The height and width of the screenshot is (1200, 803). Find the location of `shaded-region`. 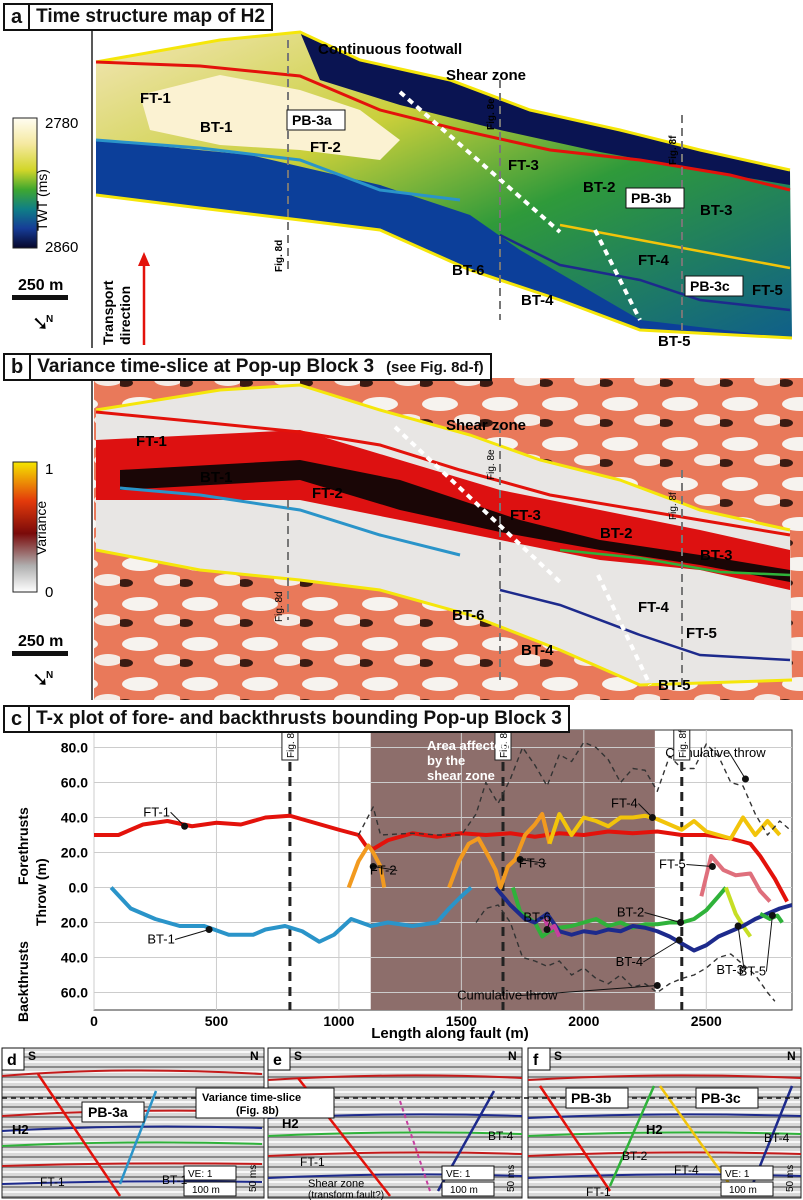

shaded-region is located at coordinates (512, 870).